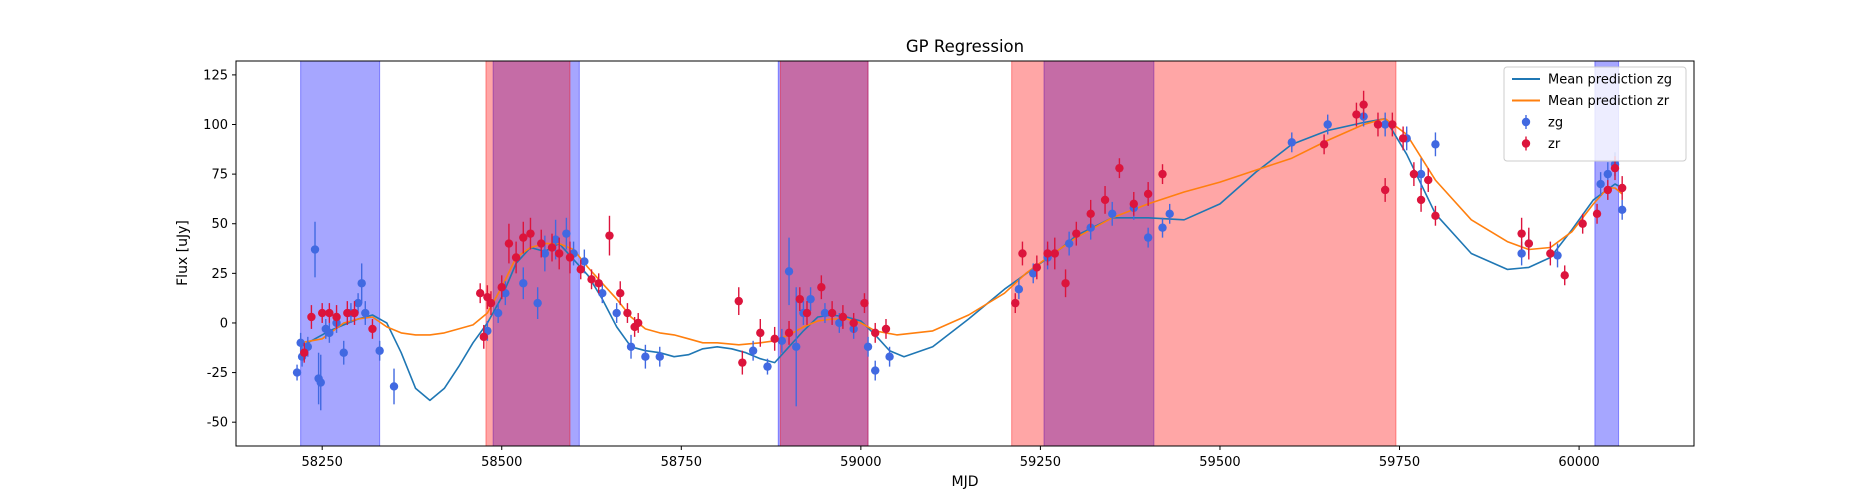 This screenshot has width=1875, height=500. I want to click on legend-label: zr, so click(1554, 144).